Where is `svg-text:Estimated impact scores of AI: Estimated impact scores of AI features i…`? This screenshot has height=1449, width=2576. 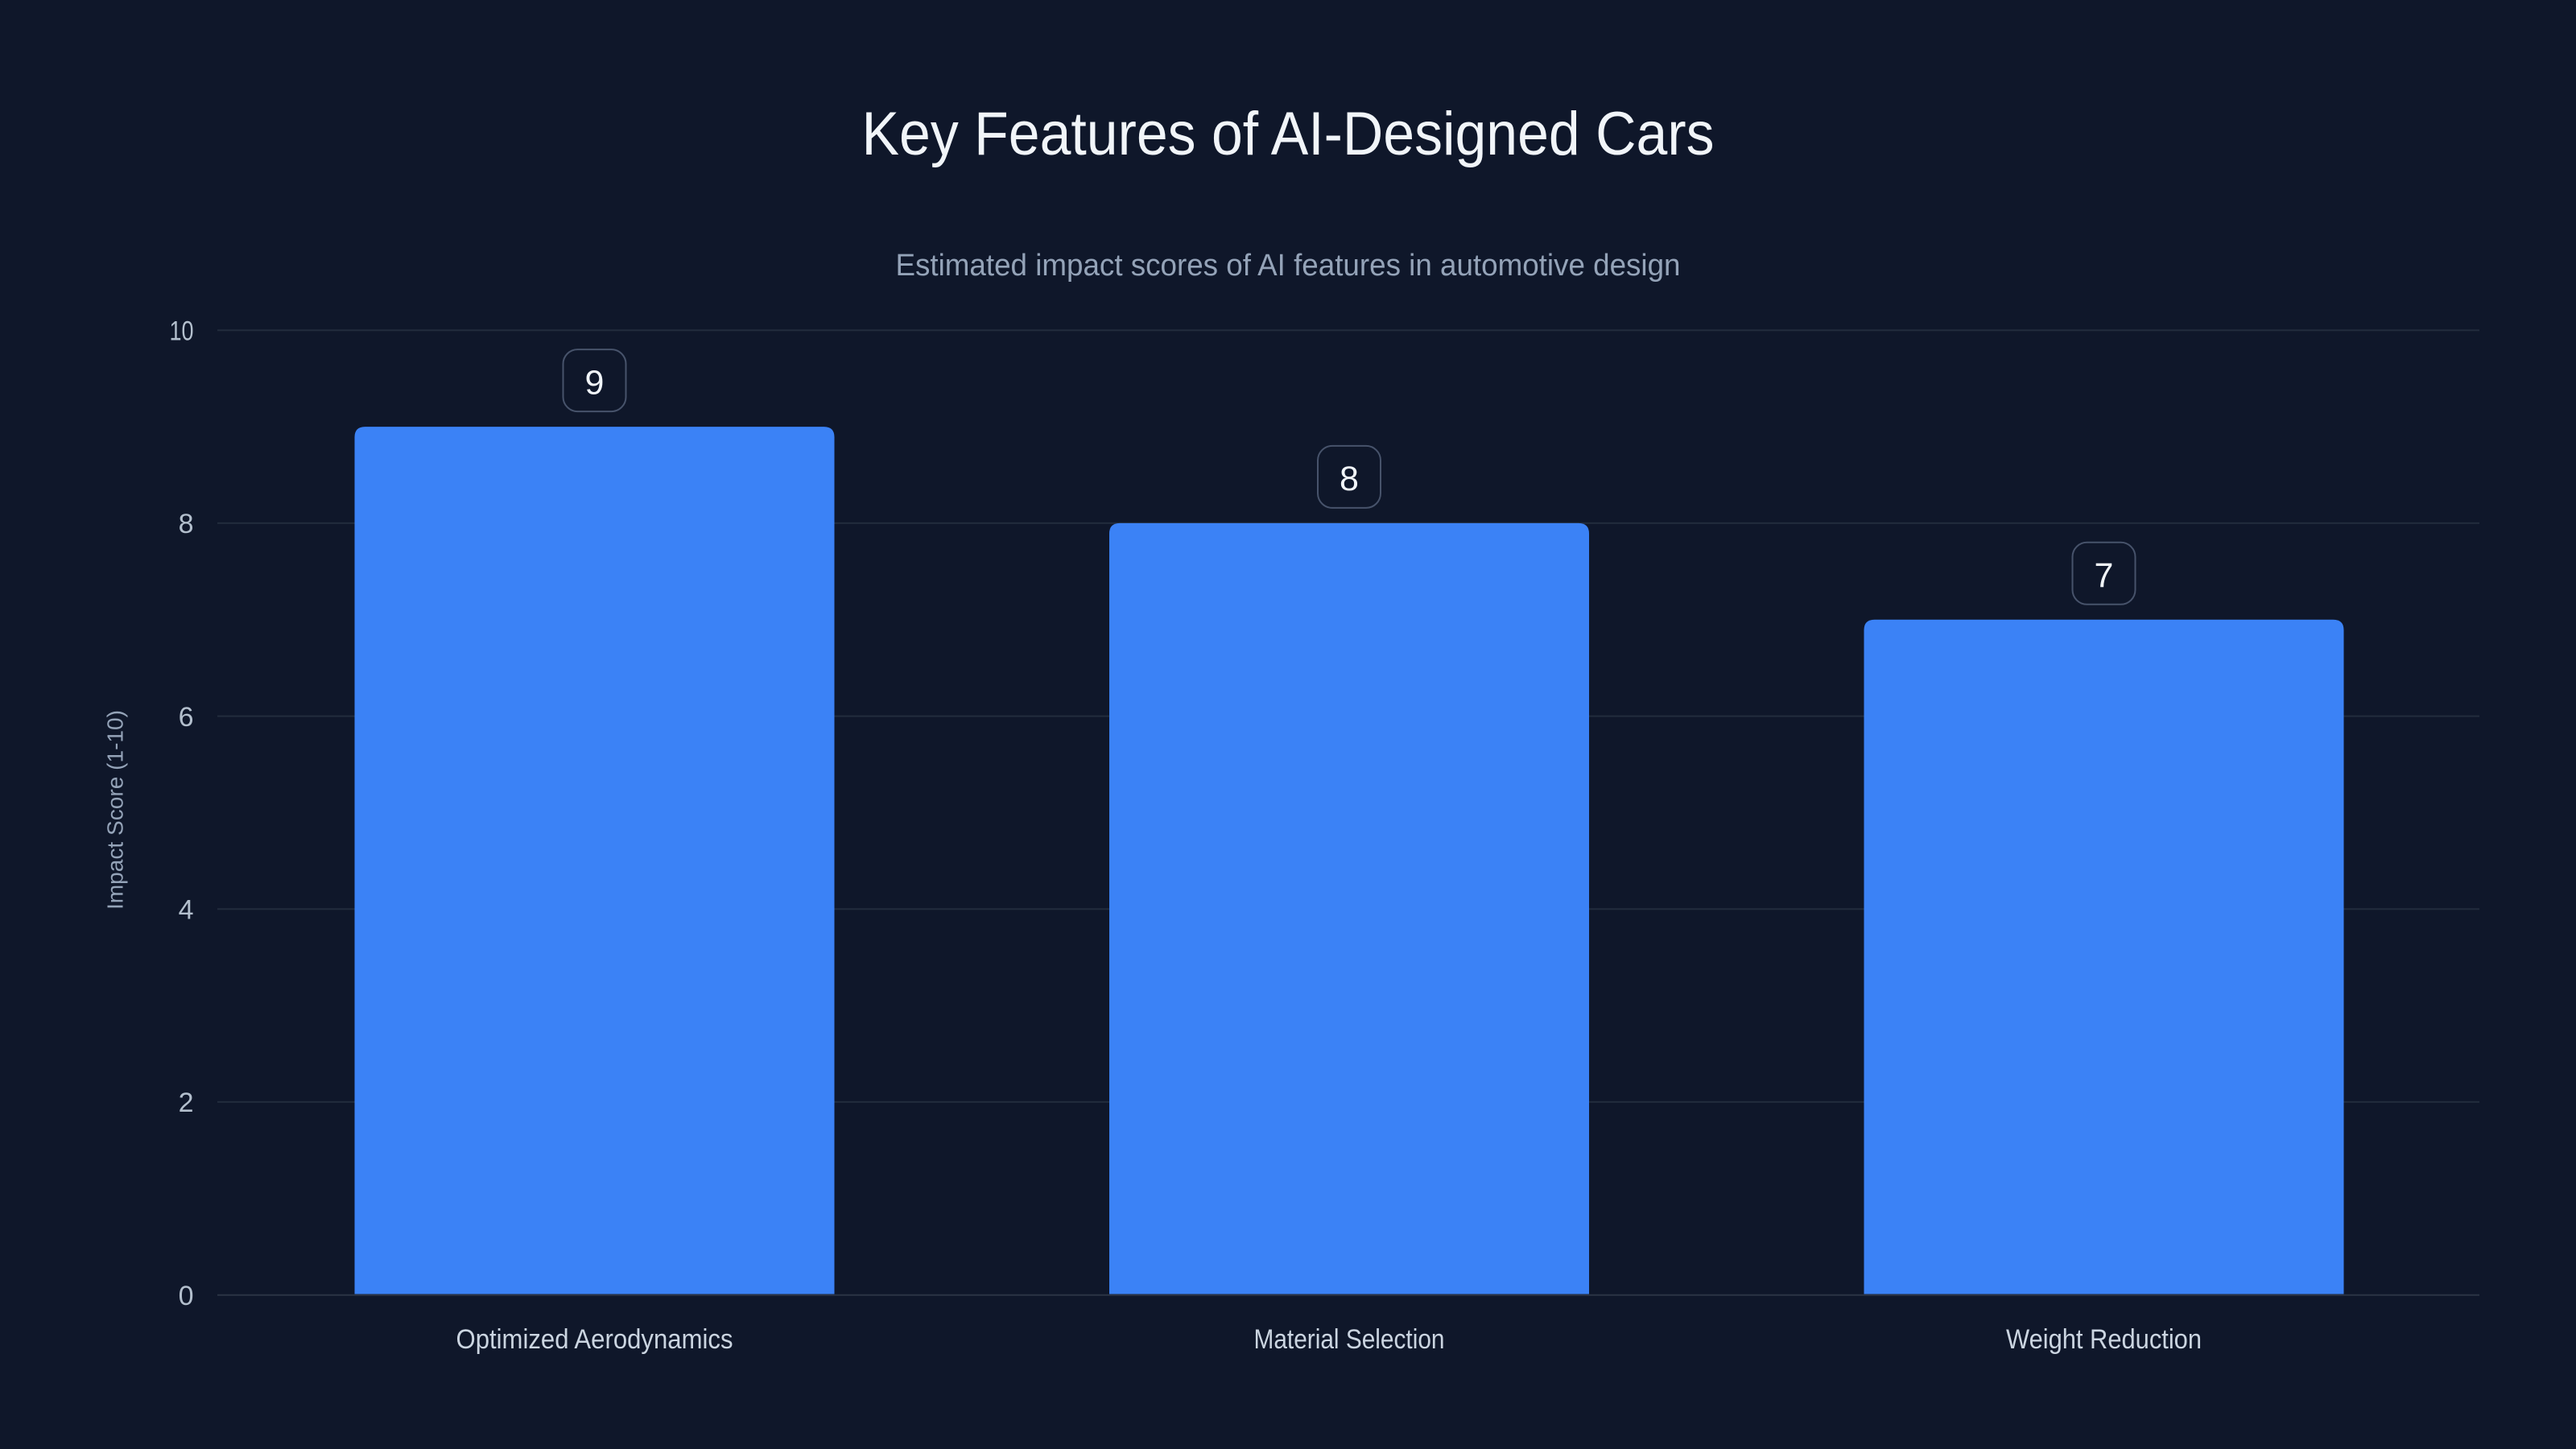 svg-text:Estimated impact scores of AI: Estimated impact scores of AI features i… is located at coordinates (1288, 266).